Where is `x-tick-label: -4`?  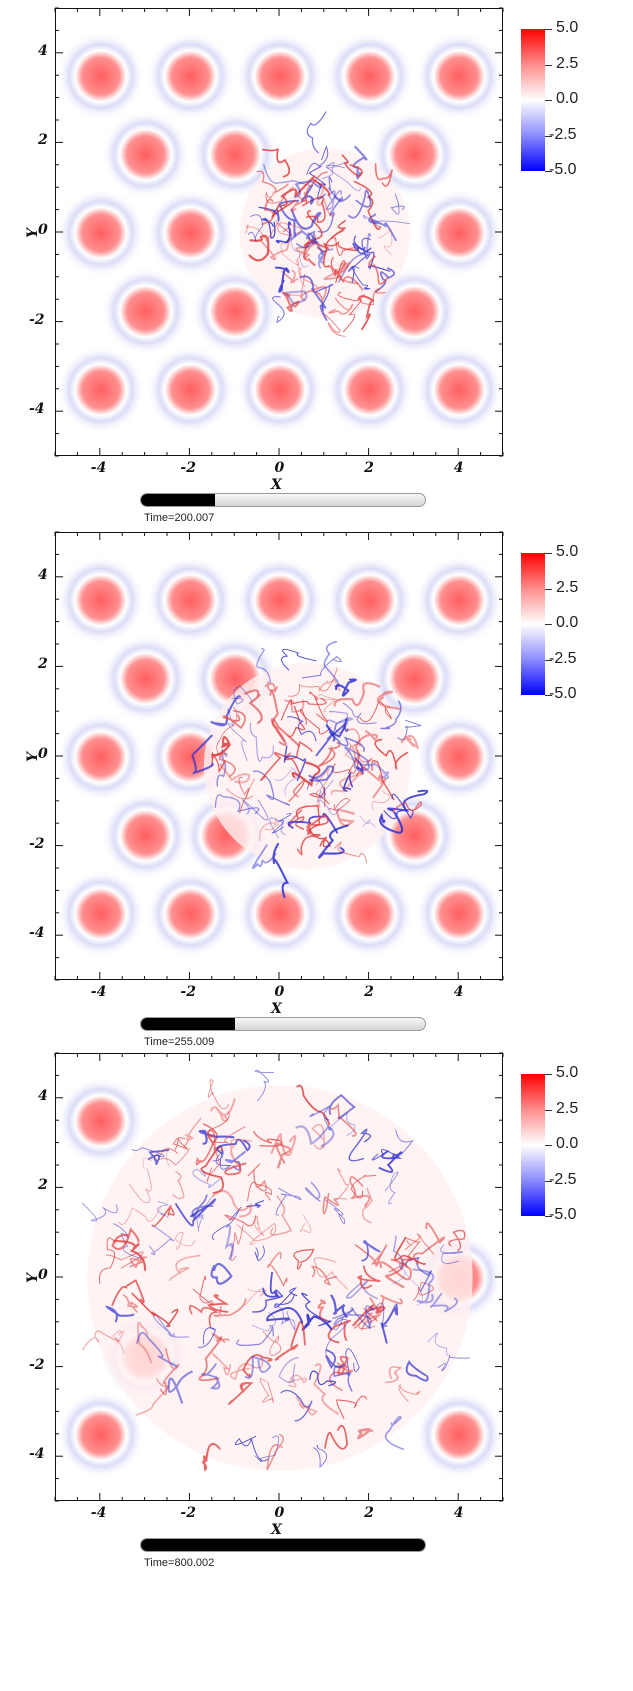 x-tick-label: -4 is located at coordinates (98, 468).